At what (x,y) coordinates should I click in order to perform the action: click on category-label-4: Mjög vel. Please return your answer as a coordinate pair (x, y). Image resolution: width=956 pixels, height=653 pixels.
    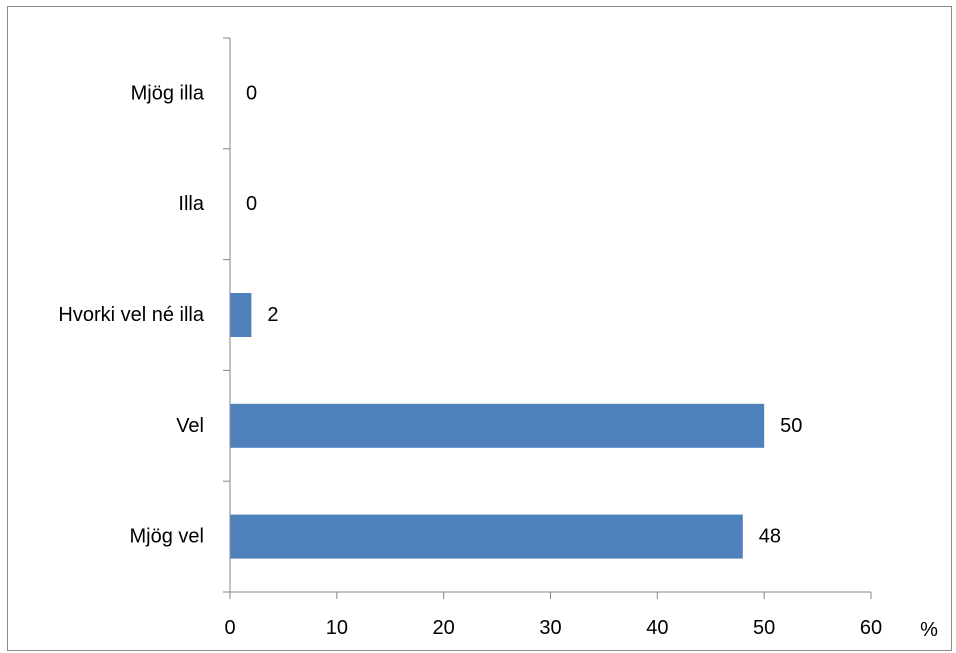
    Looking at the image, I should click on (167, 537).